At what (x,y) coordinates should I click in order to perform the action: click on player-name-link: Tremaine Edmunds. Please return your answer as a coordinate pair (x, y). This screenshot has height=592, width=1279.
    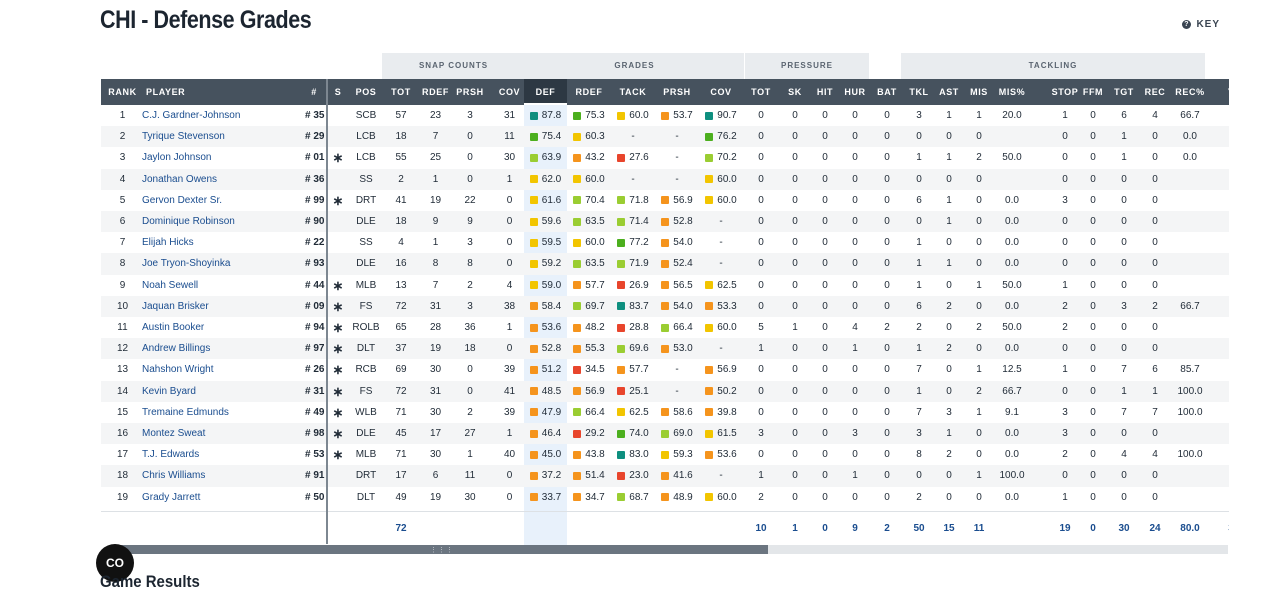
    Looking at the image, I should click on (185, 412).